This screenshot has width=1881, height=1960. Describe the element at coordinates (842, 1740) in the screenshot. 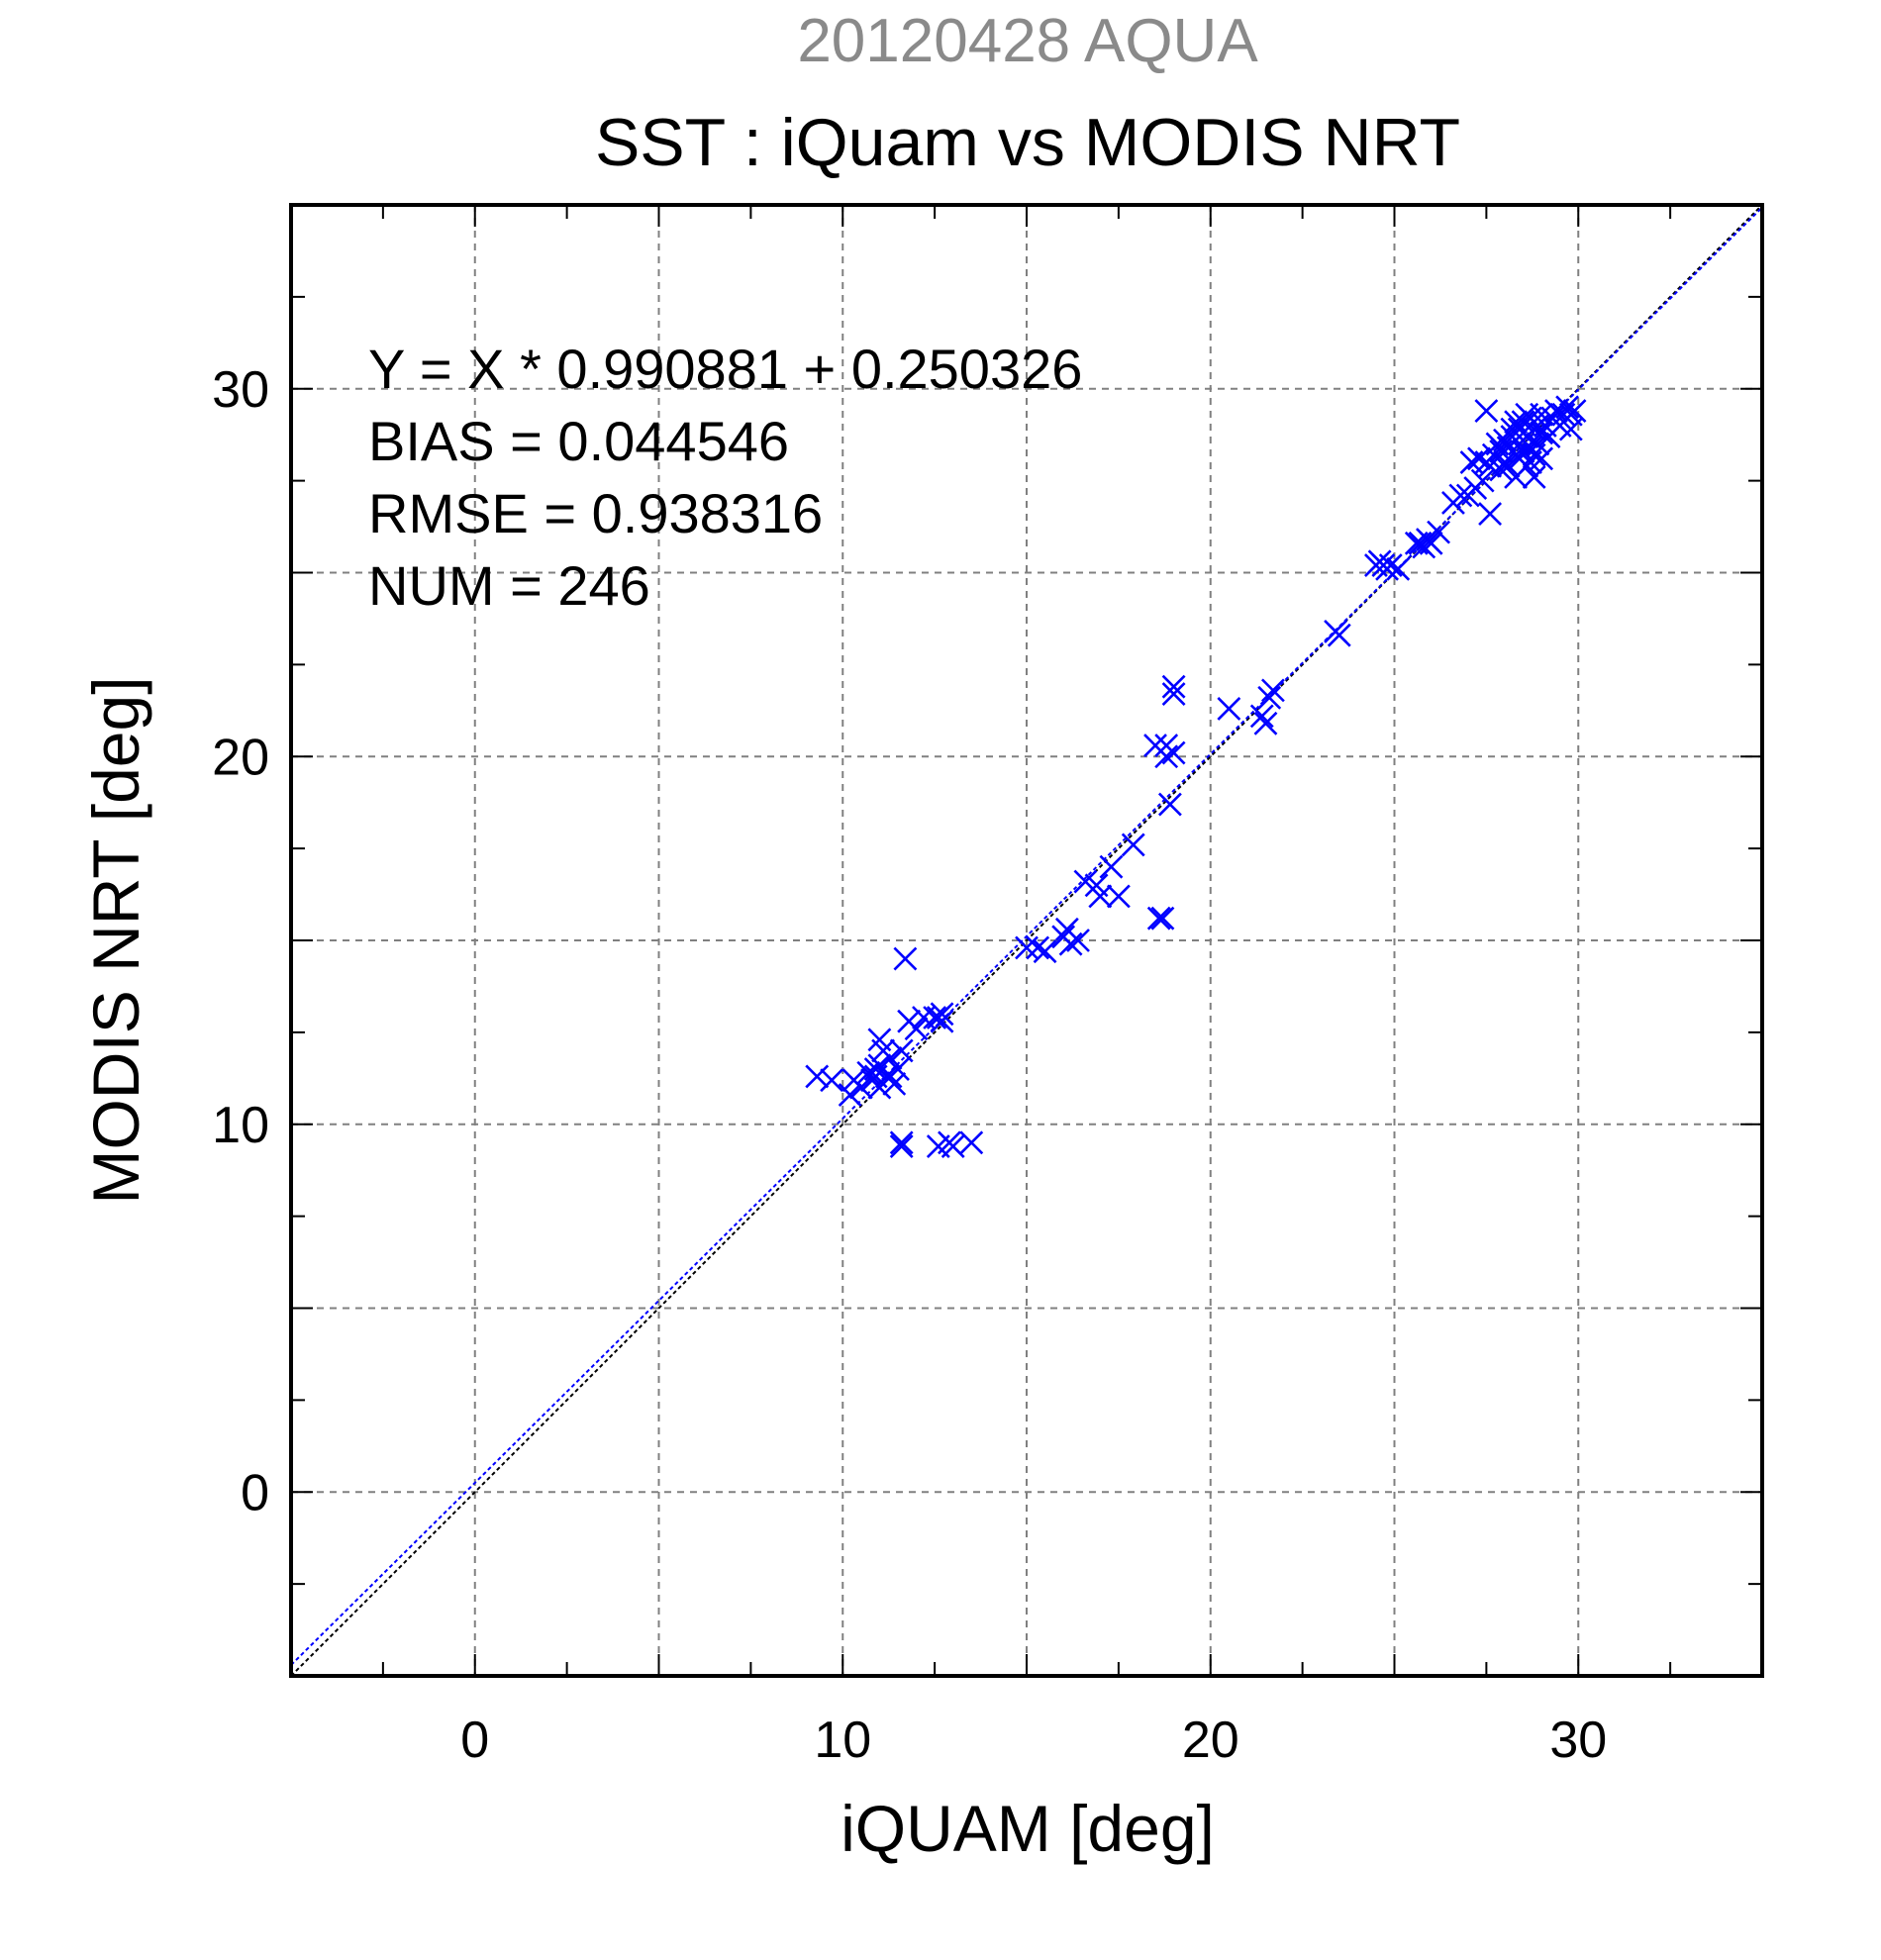

I see `x-tick-label: 10` at that location.